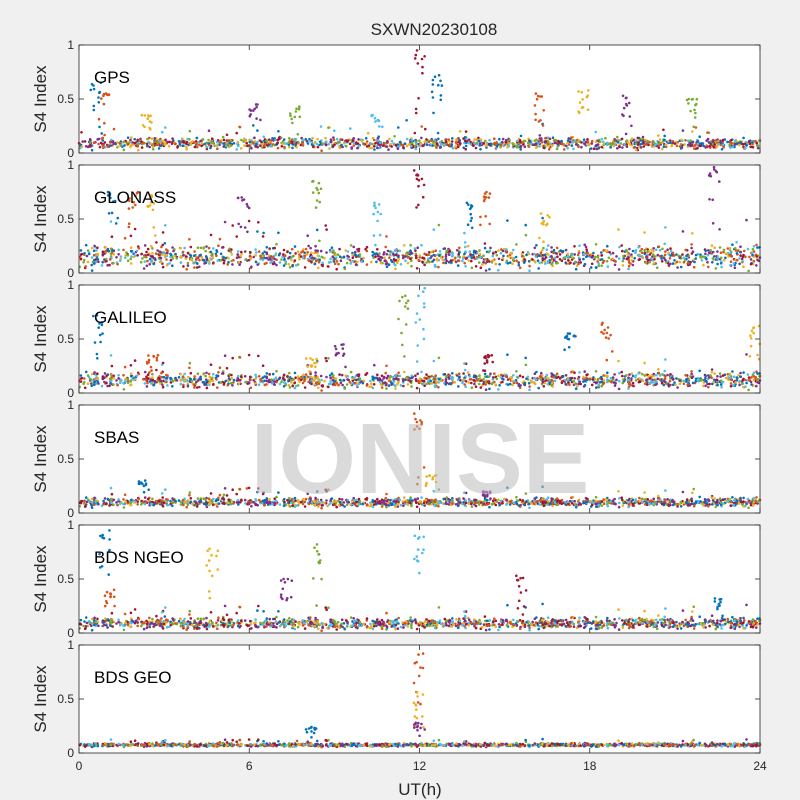  I want to click on y-axis-label: S4 Index, so click(40, 339).